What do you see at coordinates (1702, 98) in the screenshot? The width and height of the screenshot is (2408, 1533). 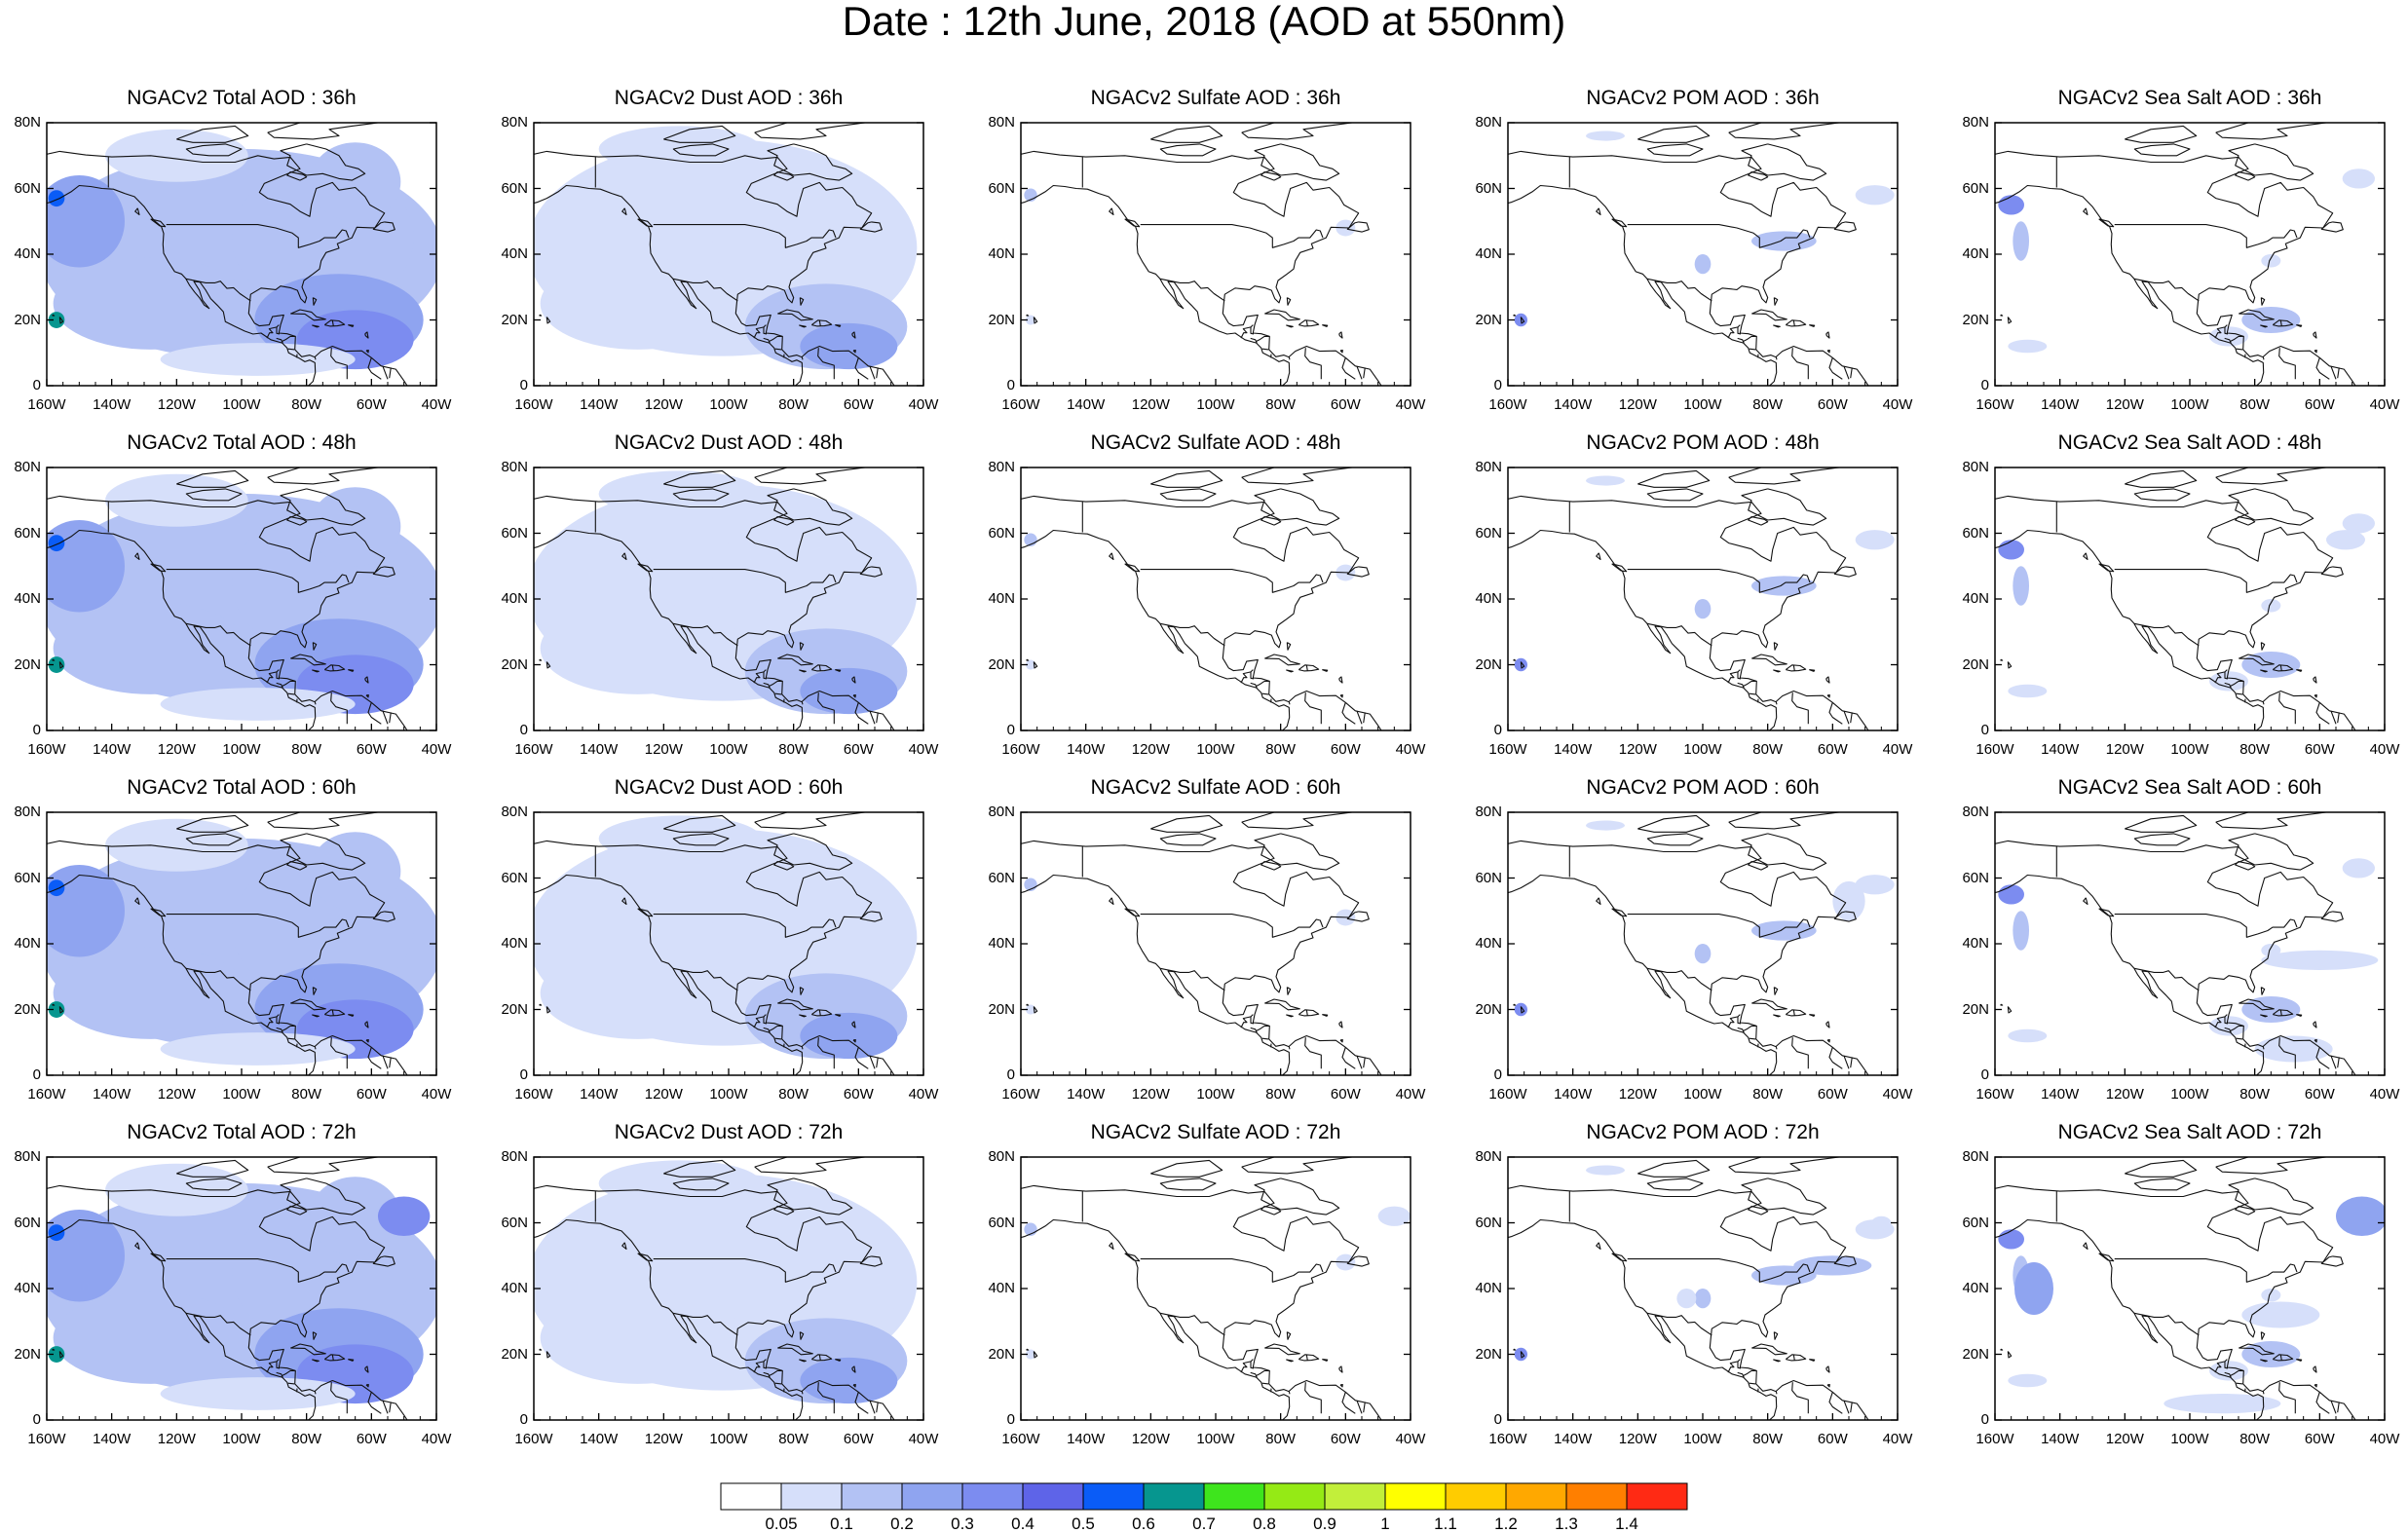 I see `panel-title: NGACv2 POM AOD : 36h` at bounding box center [1702, 98].